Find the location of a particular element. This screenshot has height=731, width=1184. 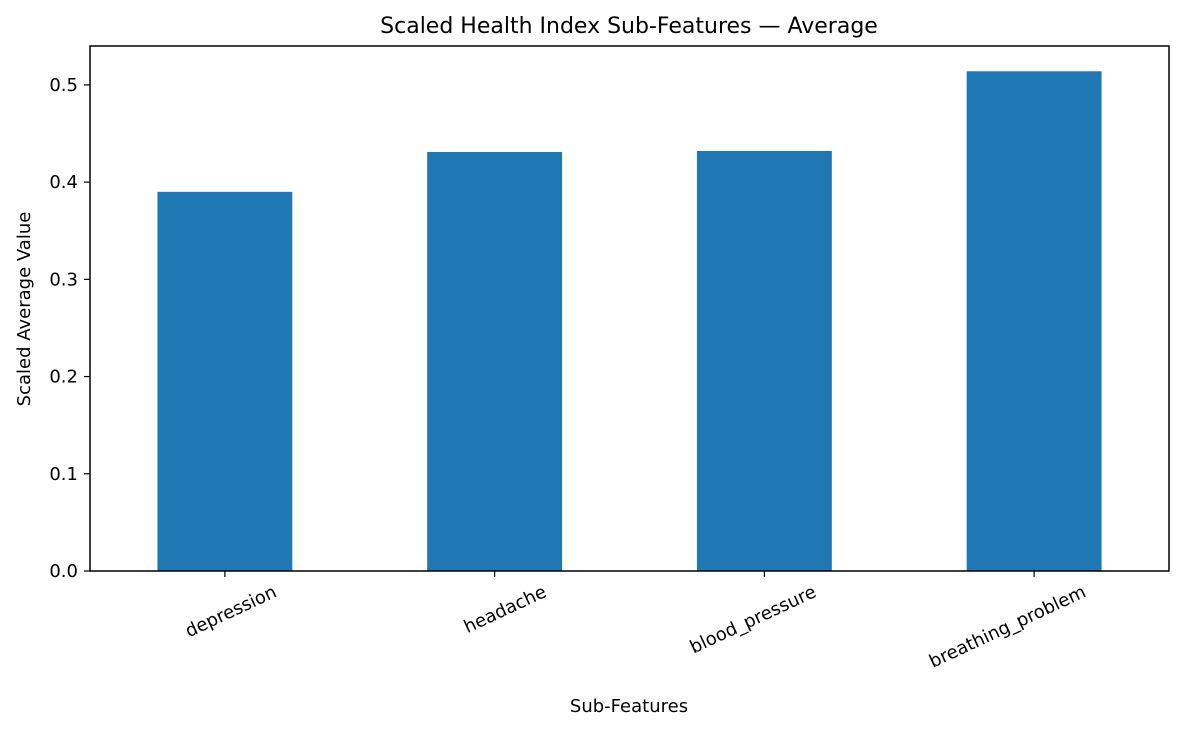

x-tick-label: headache is located at coordinates (505, 609).